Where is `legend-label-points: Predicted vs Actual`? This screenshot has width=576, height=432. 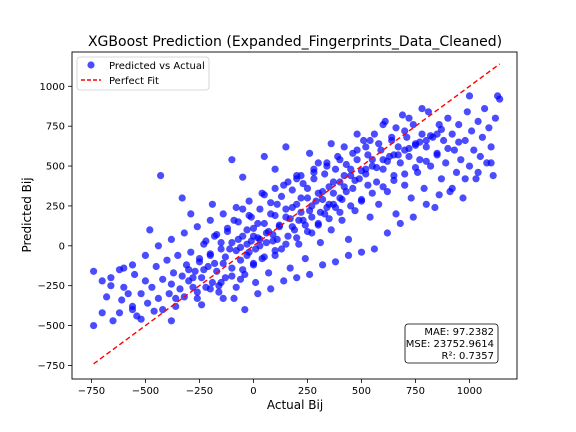
legend-label-points: Predicted vs Actual is located at coordinates (157, 66).